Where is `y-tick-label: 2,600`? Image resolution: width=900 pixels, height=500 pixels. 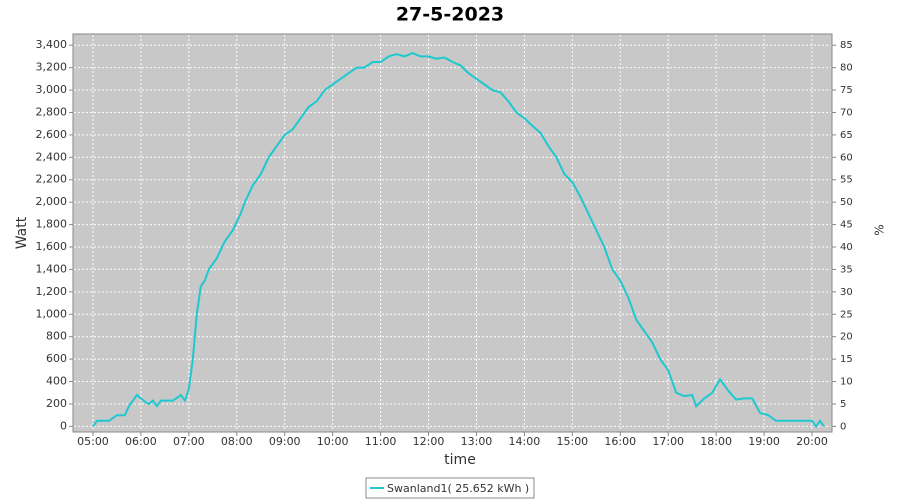
y-tick-label: 2,600 is located at coordinates (52, 134).